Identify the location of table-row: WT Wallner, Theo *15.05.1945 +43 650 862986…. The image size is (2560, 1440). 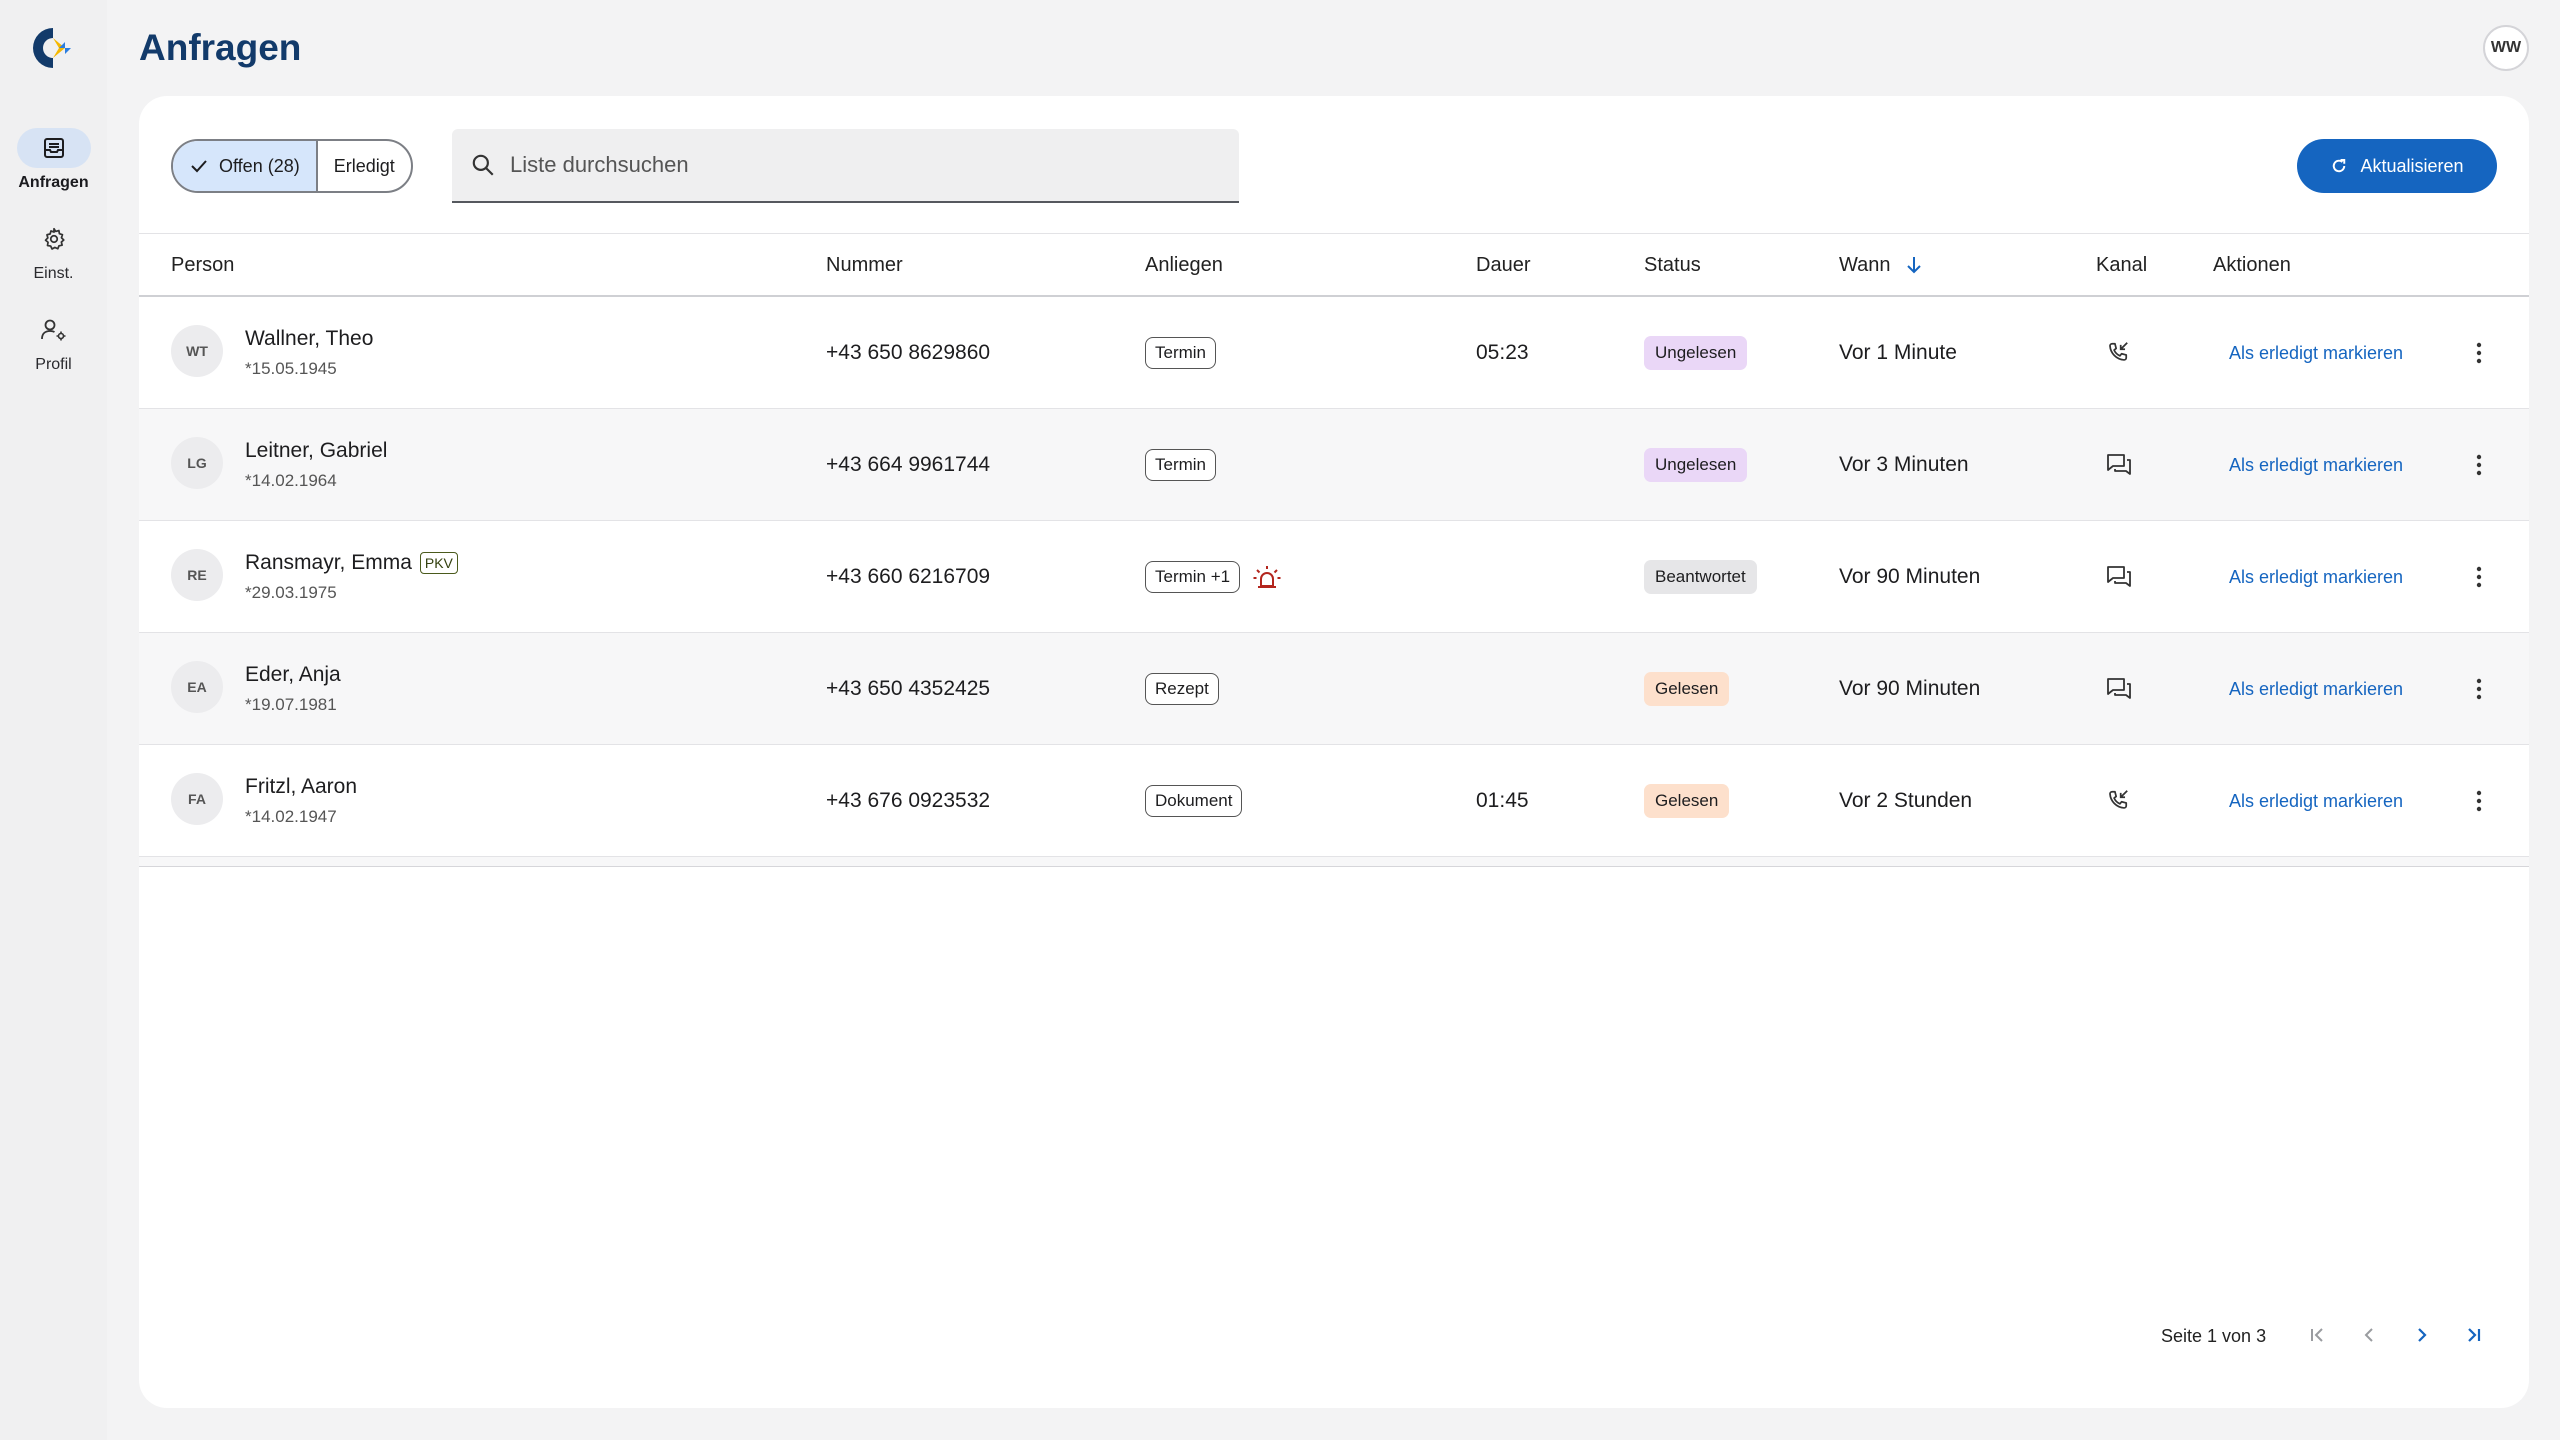
(1334, 353).